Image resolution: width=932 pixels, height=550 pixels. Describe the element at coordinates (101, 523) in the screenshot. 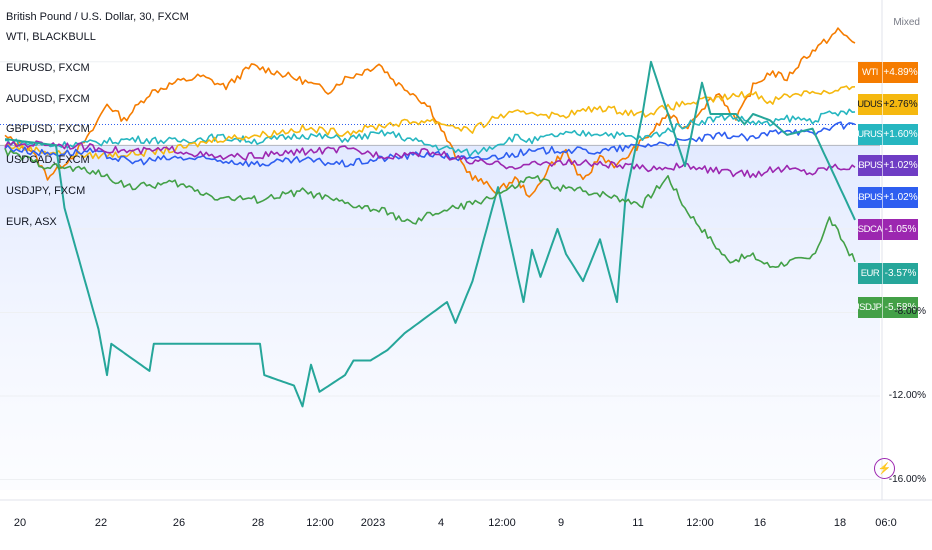

I see `x-tick-label: 22` at that location.